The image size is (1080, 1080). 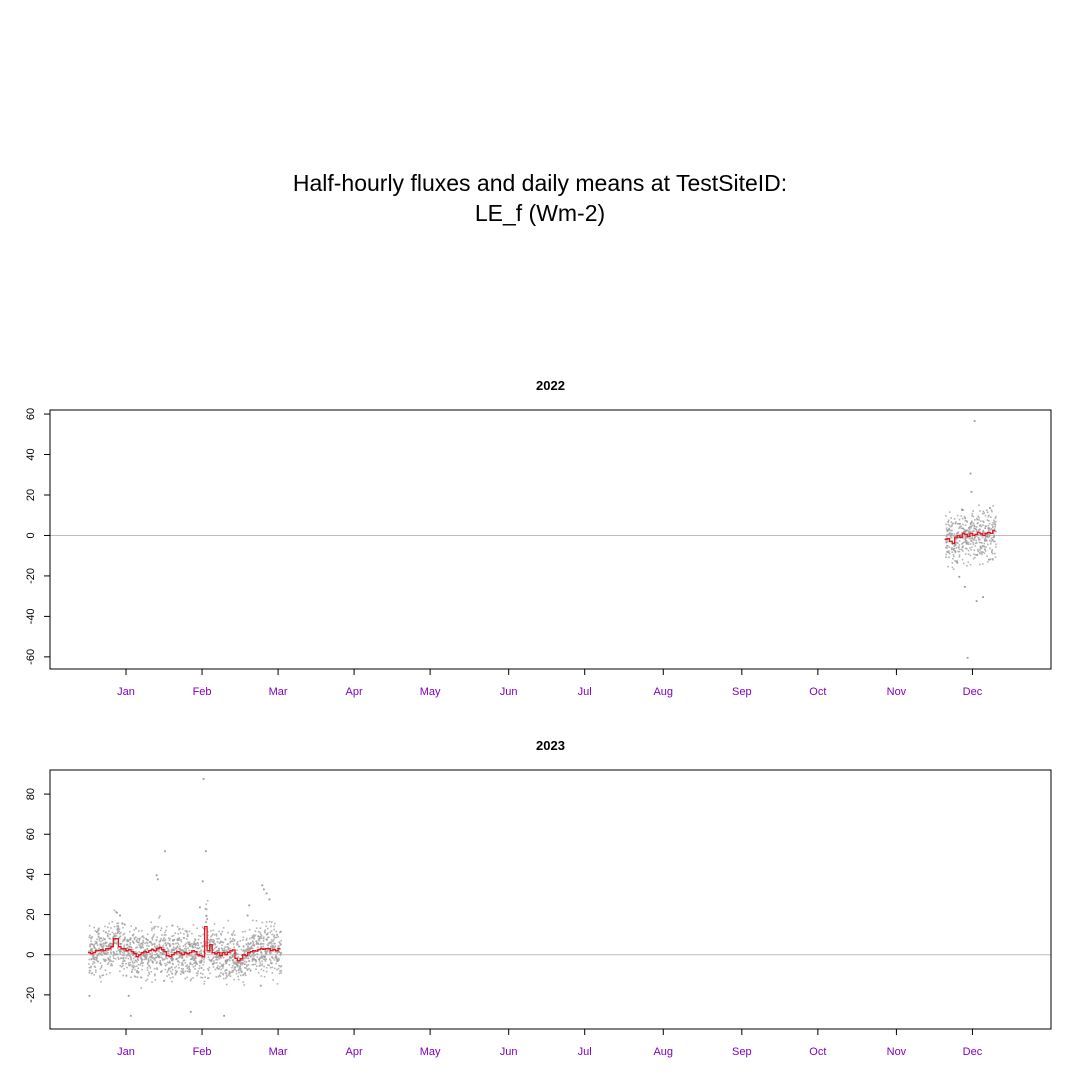 I want to click on x-tick-label-jun: Jun, so click(x=509, y=1052).